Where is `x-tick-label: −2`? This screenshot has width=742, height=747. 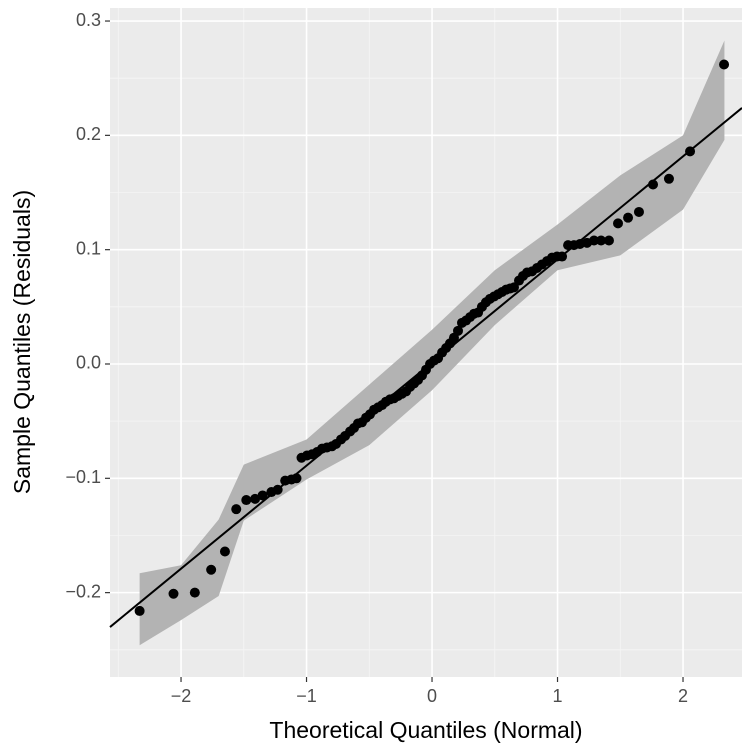 x-tick-label: −2 is located at coordinates (181, 696).